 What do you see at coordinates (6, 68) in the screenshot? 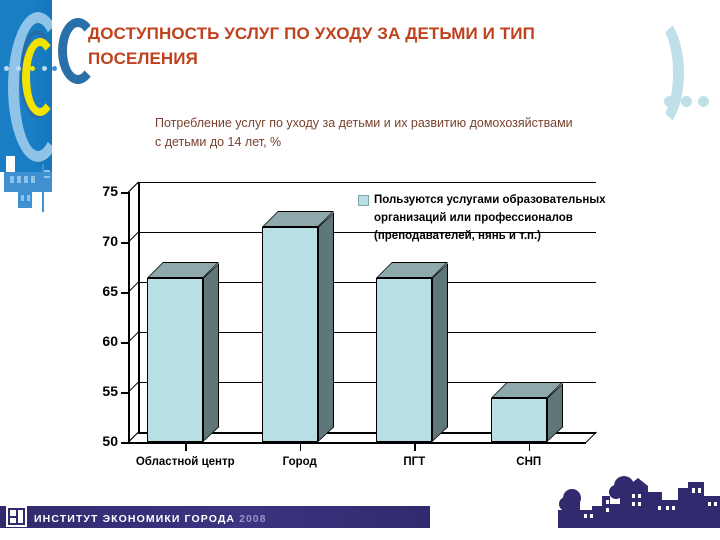
I see `brand-dot-1-icon` at bounding box center [6, 68].